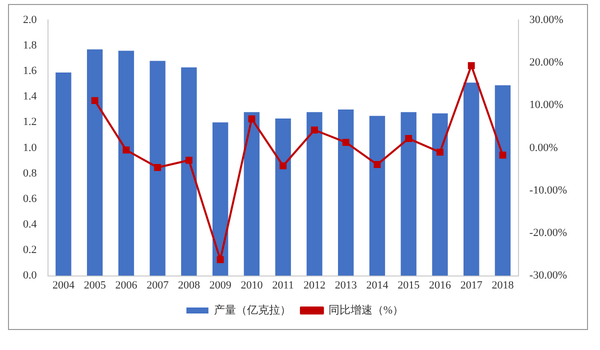  Describe the element at coordinates (546, 62) in the screenshot. I see `y2-tick-label: 20.00%` at that location.